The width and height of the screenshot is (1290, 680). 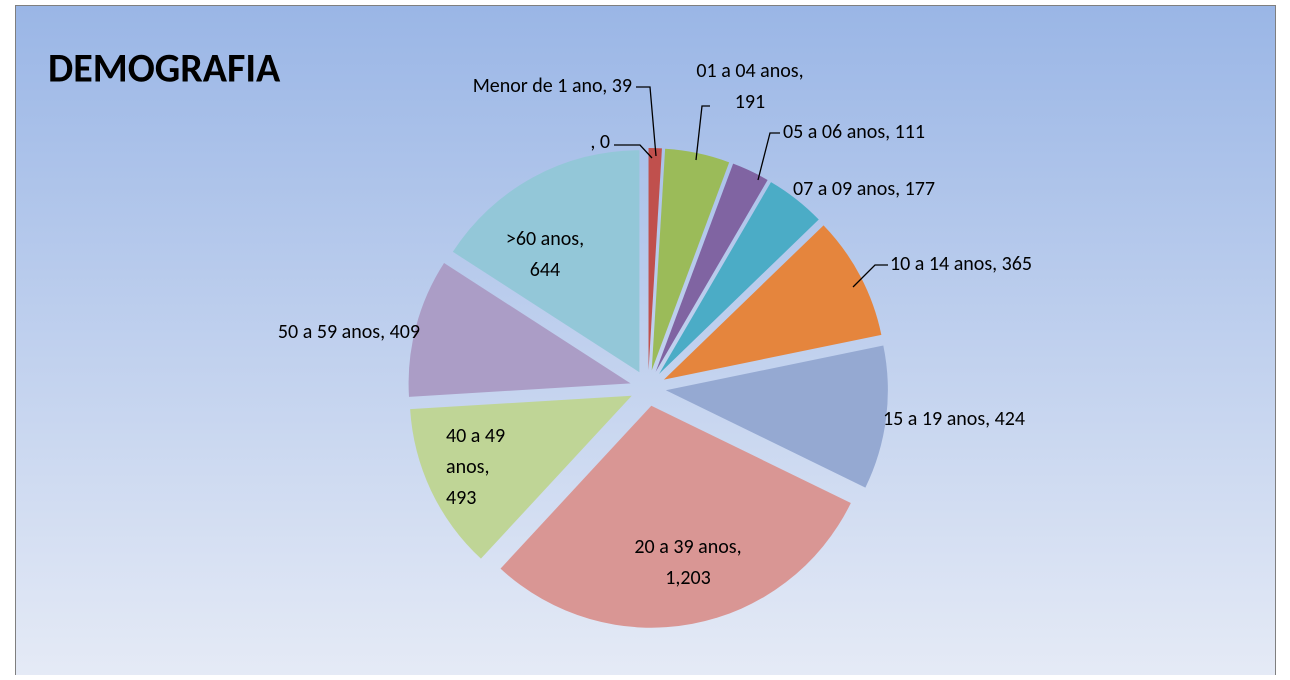 What do you see at coordinates (864, 189) in the screenshot?
I see `data-label: 07 a 09 anos, 177` at bounding box center [864, 189].